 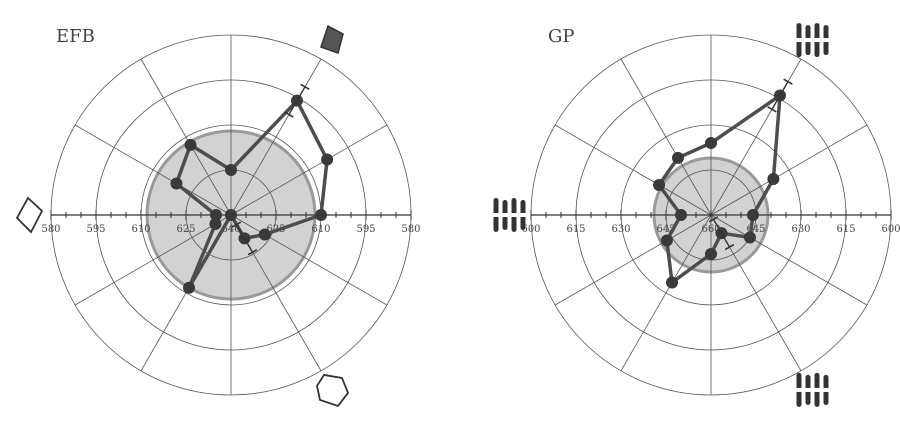 What do you see at coordinates (230, 229) in the screenshot?
I see `tick-label: 640` at bounding box center [230, 229].